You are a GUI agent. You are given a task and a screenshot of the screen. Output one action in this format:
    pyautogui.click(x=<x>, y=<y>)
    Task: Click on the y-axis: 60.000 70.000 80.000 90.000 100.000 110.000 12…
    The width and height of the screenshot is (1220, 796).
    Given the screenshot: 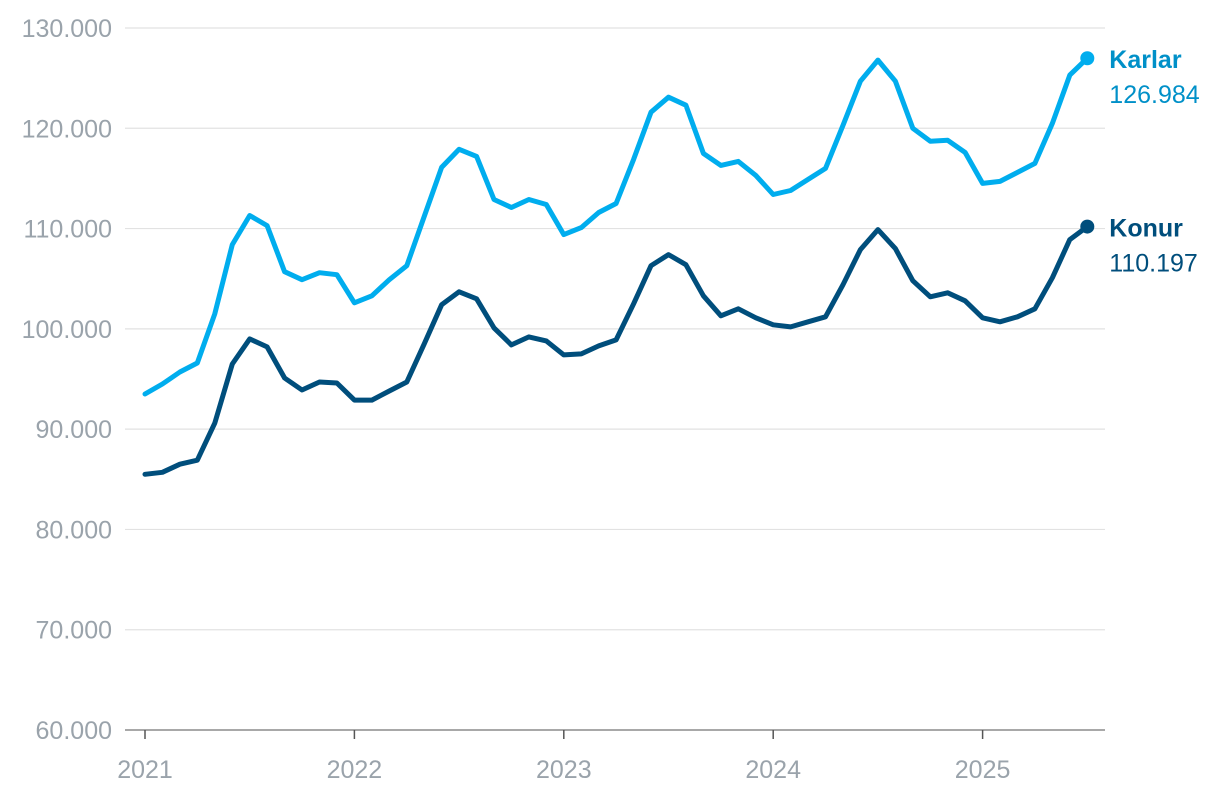 What is the action you would take?
    pyautogui.click(x=67, y=380)
    